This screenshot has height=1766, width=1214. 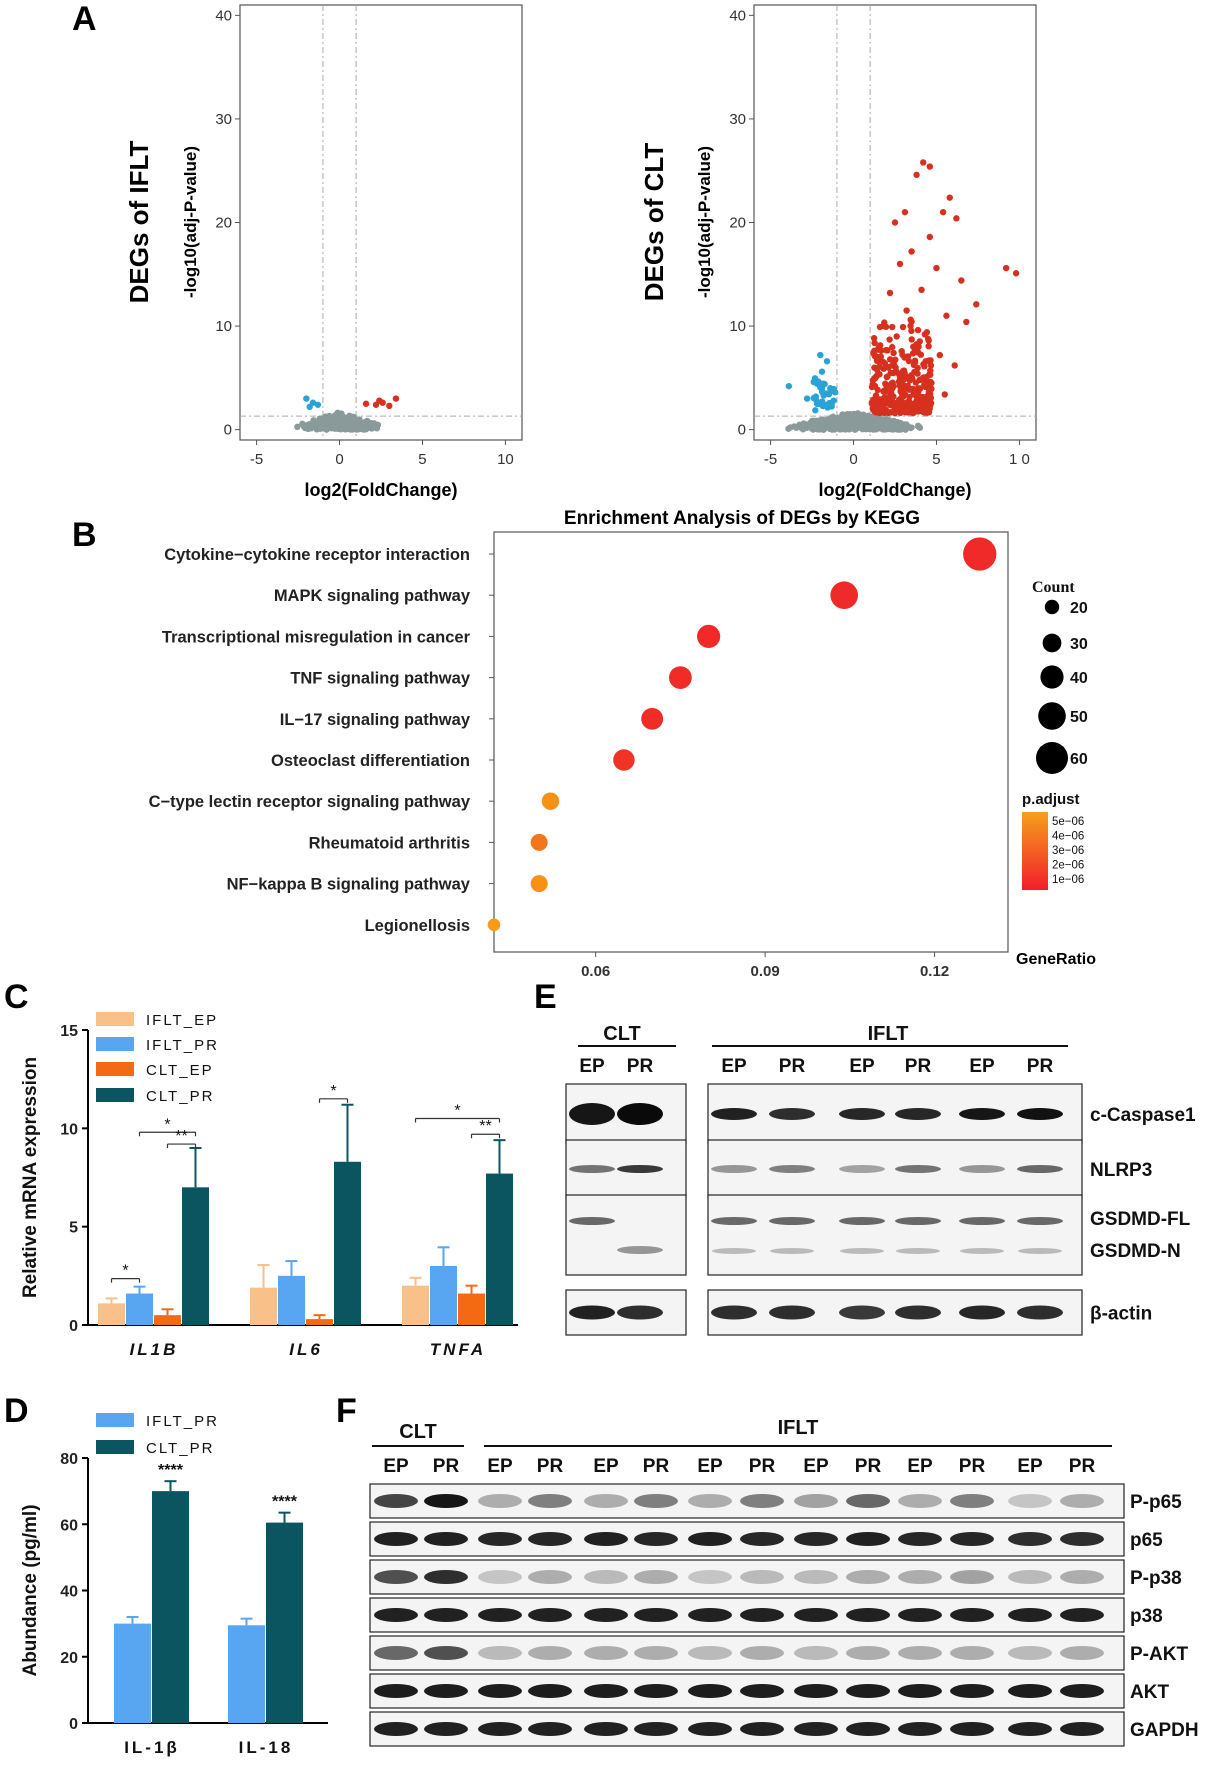 What do you see at coordinates (154, 1349) in the screenshot?
I see `category-label: IL1B` at bounding box center [154, 1349].